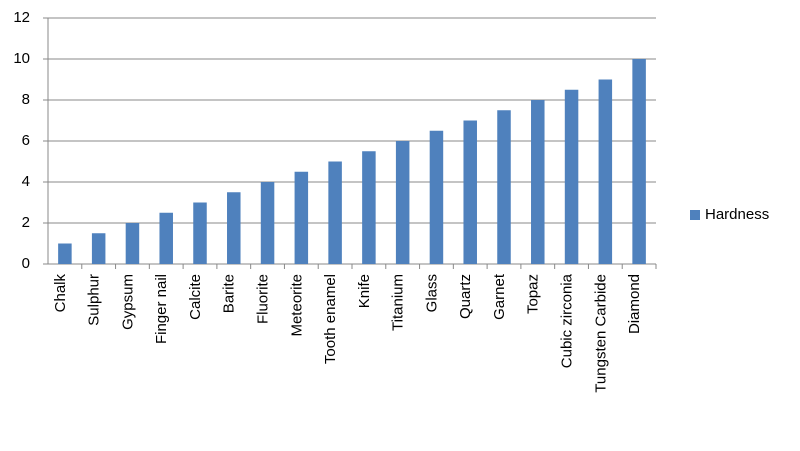  I want to click on x-tick-label: Tooth enamel, so click(330, 319).